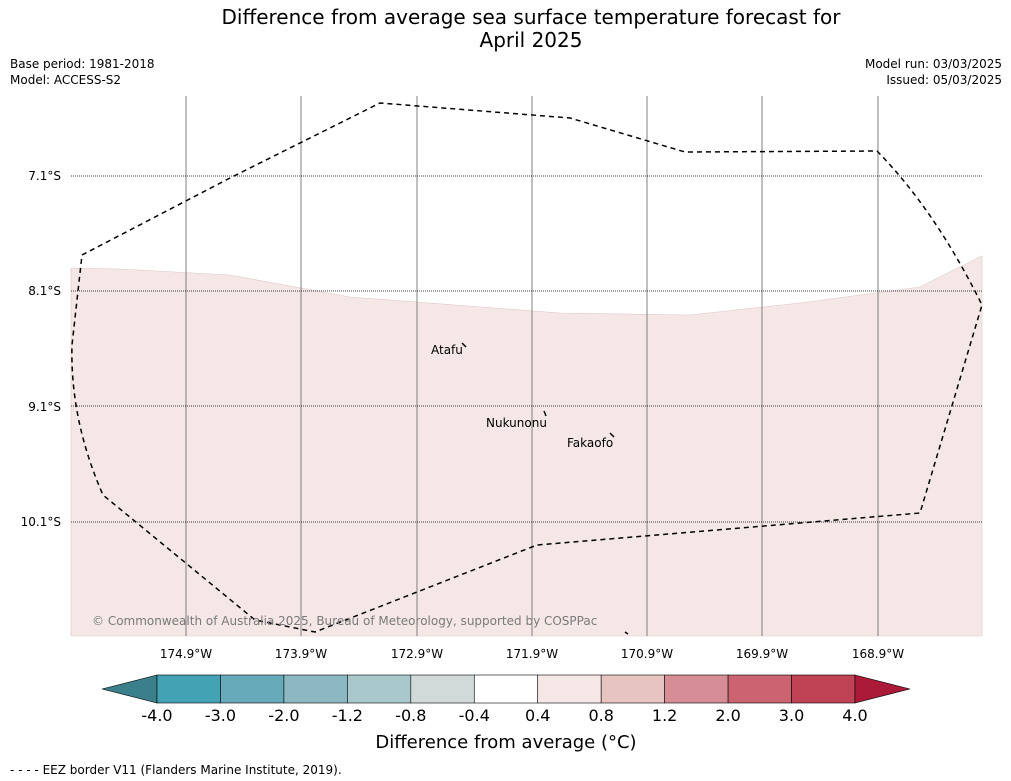  I want to click on colorbar, so click(506, 689).